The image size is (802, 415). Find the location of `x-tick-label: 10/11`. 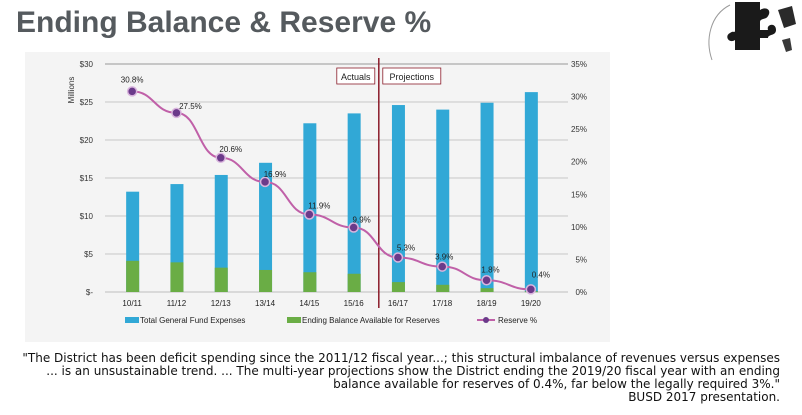

x-tick-label: 10/11 is located at coordinates (132, 303).